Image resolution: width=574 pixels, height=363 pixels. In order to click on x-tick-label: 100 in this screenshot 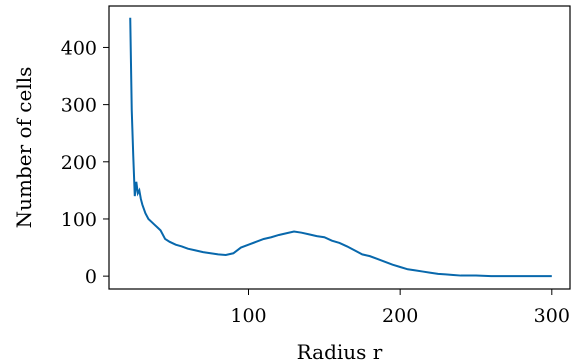, I will do `click(248, 316)`.